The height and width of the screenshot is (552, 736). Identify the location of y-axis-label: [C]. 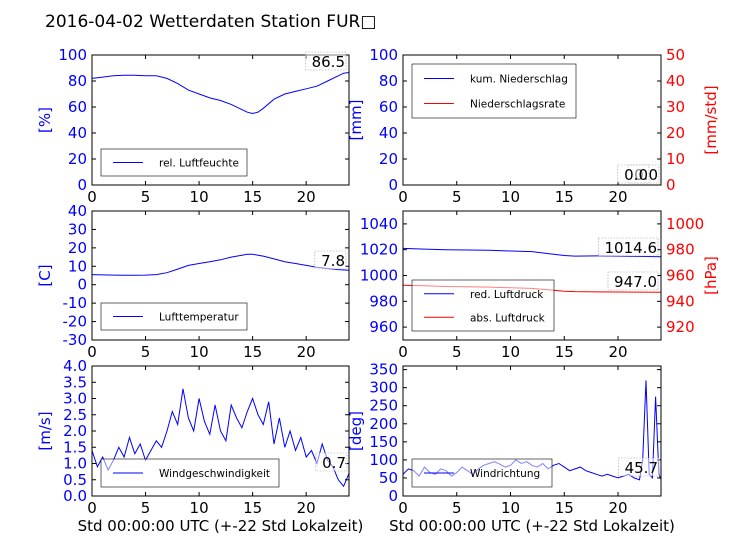
(45, 275).